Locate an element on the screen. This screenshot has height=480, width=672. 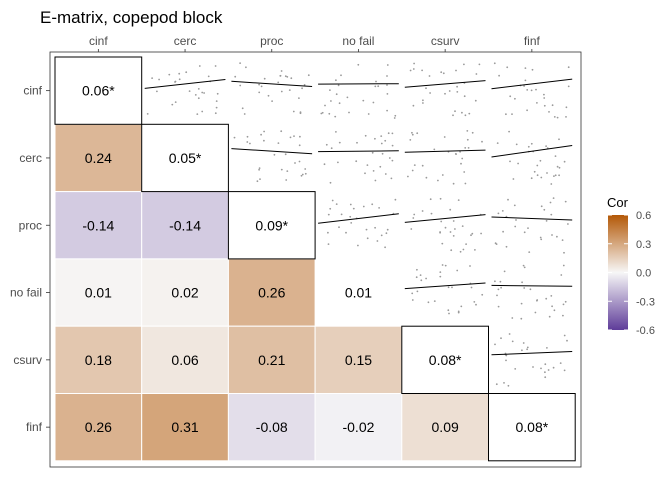
diagonal-value-label: 0.05* is located at coordinates (185, 158).